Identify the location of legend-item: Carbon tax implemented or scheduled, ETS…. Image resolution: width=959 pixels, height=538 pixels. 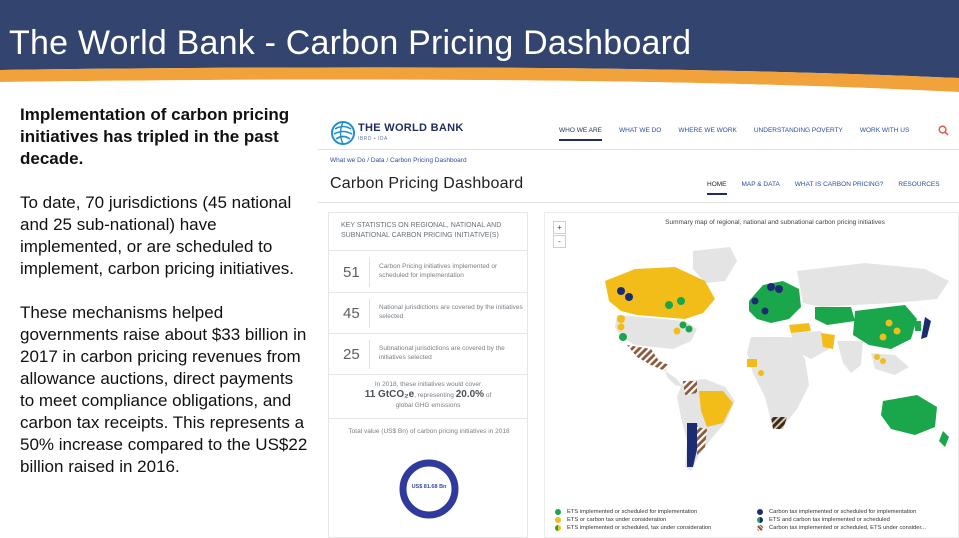
(841, 528).